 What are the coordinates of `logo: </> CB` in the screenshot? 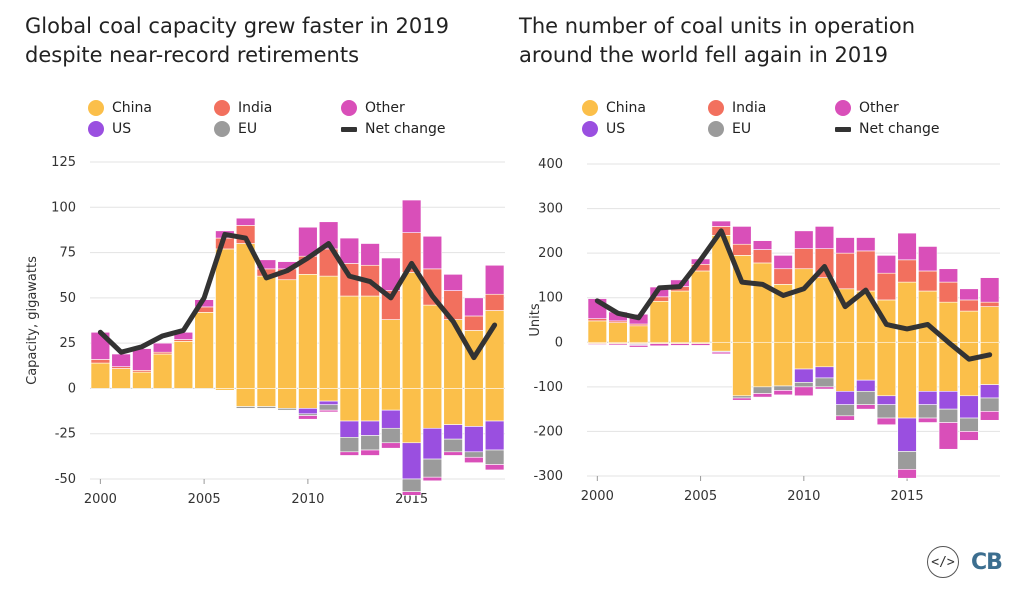 It's located at (965, 562).